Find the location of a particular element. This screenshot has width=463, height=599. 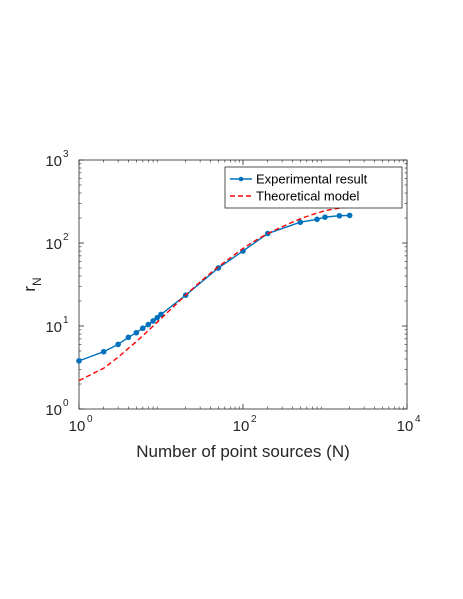

y-tick-exponent: 2 is located at coordinates (66, 237).